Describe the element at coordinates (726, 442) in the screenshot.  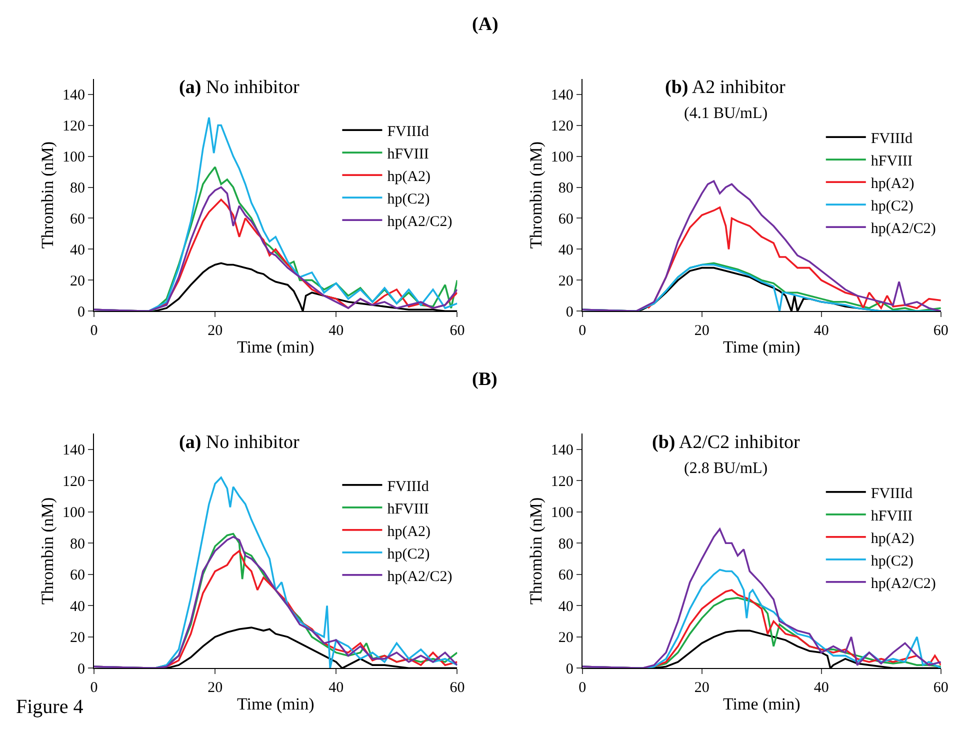
I see `chart-title: (b) A2/C2 inhibitor` at that location.